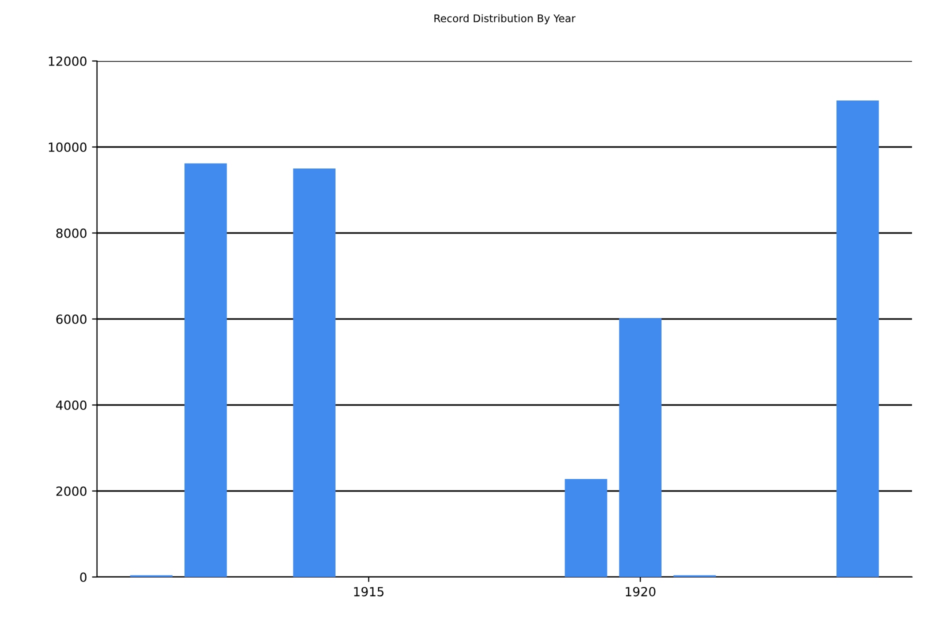  Describe the element at coordinates (641, 591) in the screenshot. I see `x-tick-label: 1920` at that location.